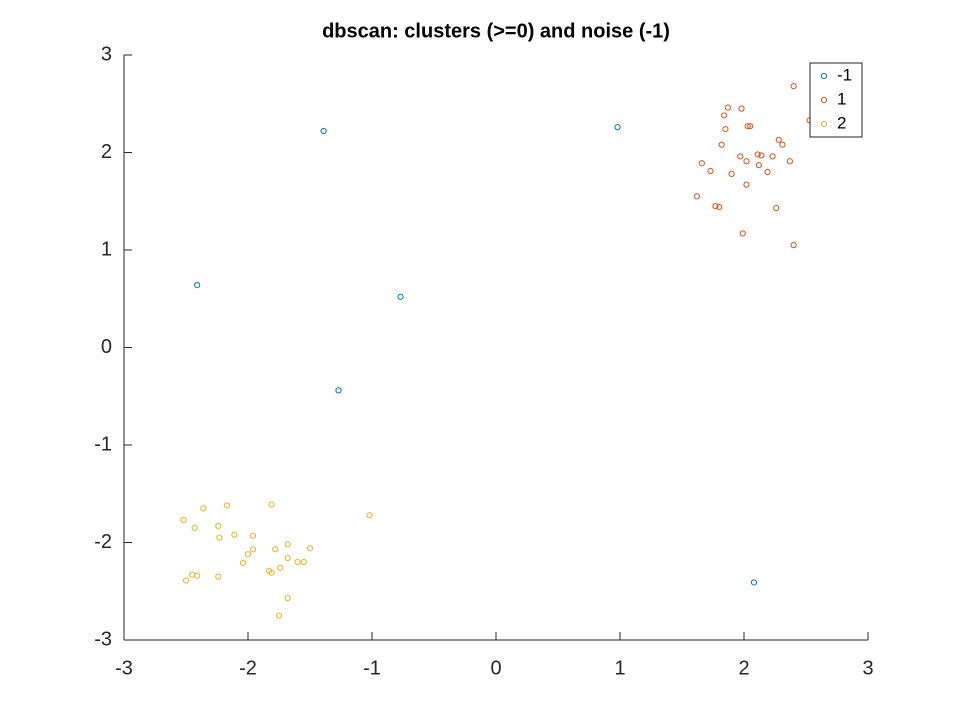 The height and width of the screenshot is (720, 960). Describe the element at coordinates (867, 668) in the screenshot. I see `x-tick-label: 3` at that location.